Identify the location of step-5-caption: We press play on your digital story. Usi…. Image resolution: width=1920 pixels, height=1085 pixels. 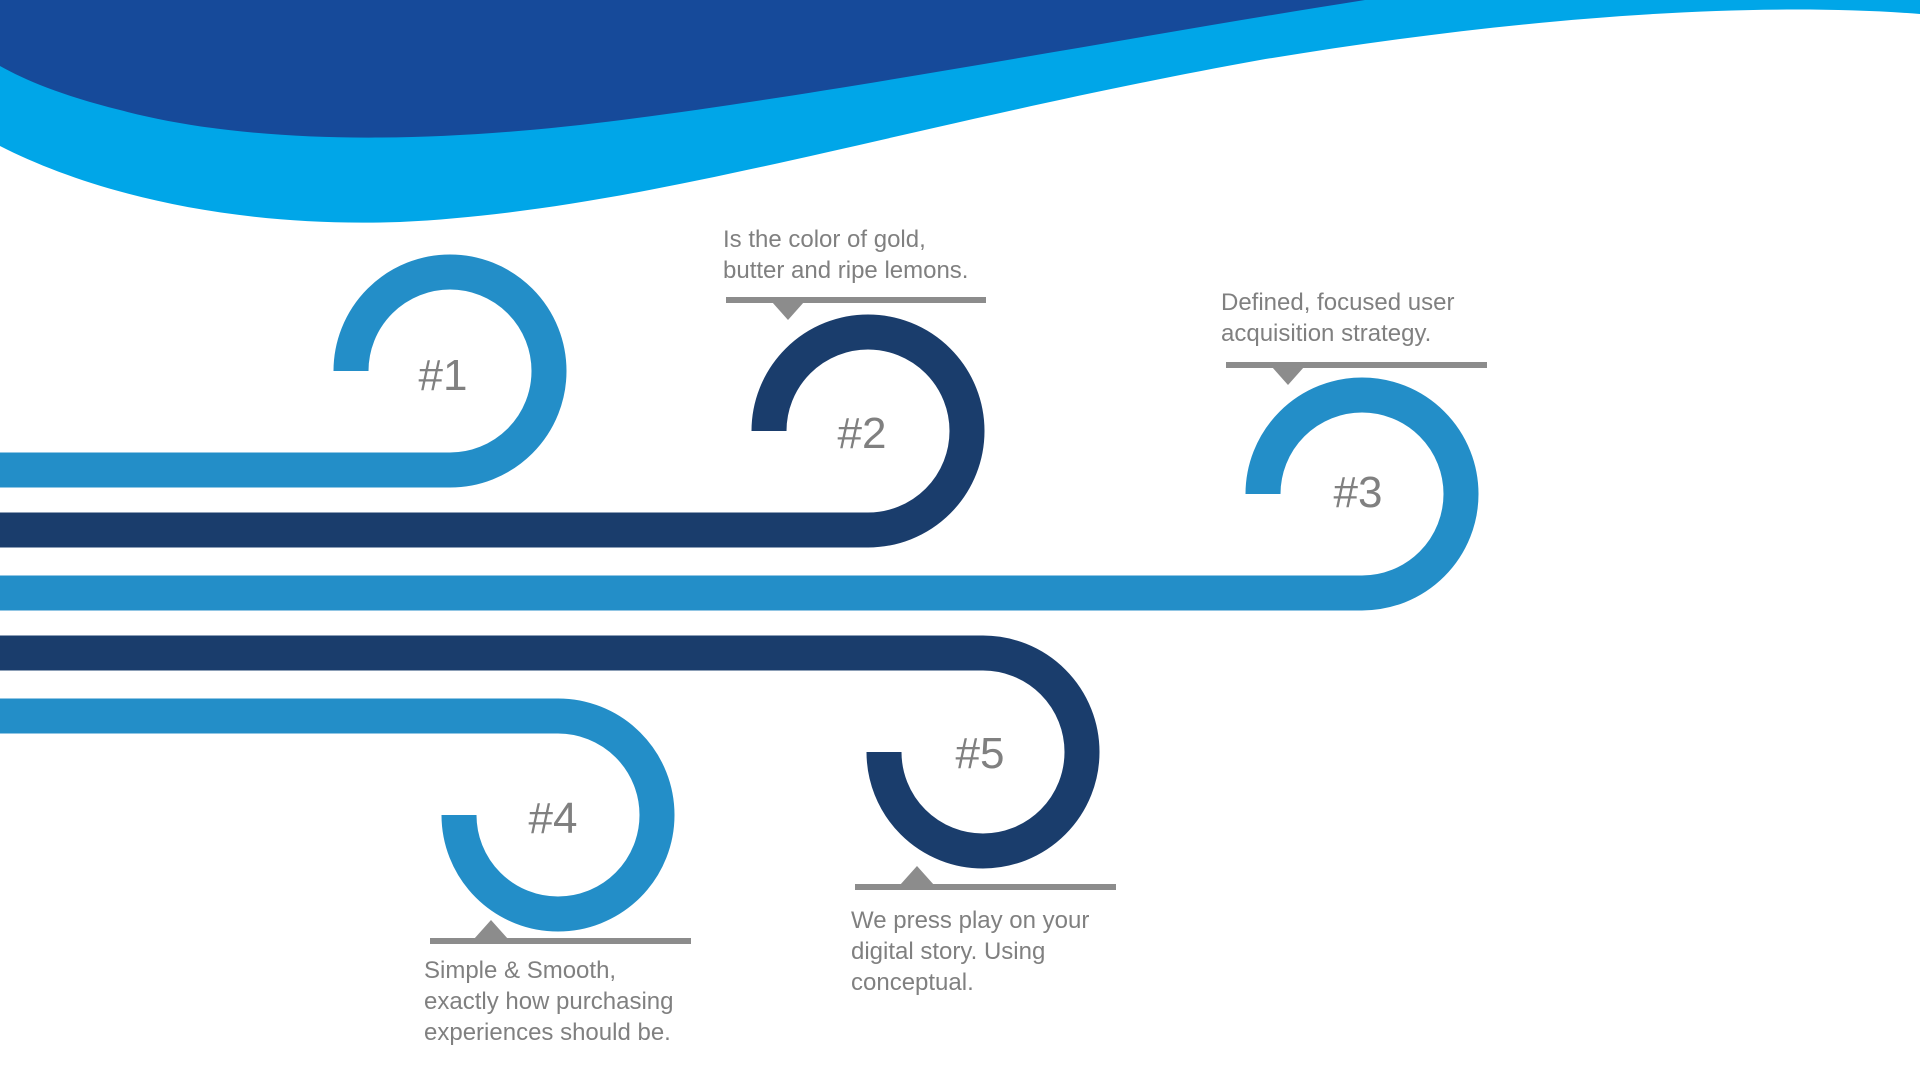
(970, 951).